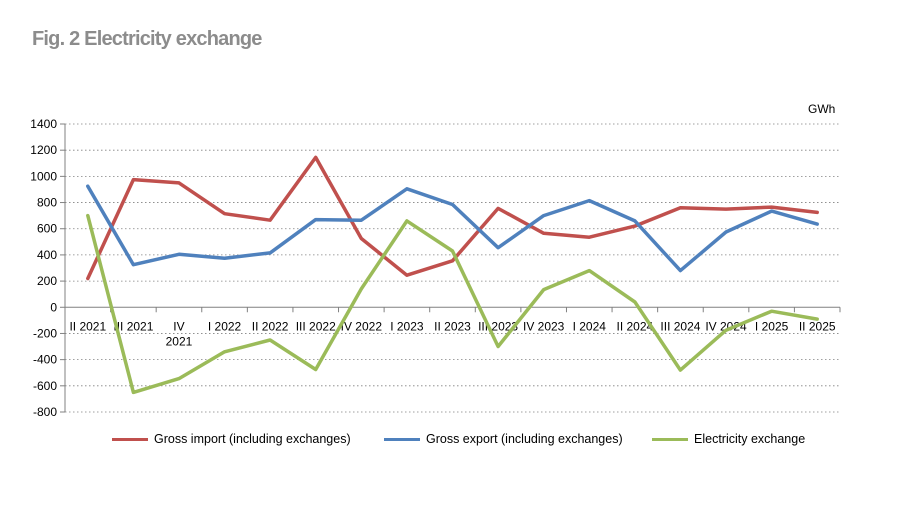 The height and width of the screenshot is (510, 900). What do you see at coordinates (47, 229) in the screenshot?
I see `y-tick-label: 600` at bounding box center [47, 229].